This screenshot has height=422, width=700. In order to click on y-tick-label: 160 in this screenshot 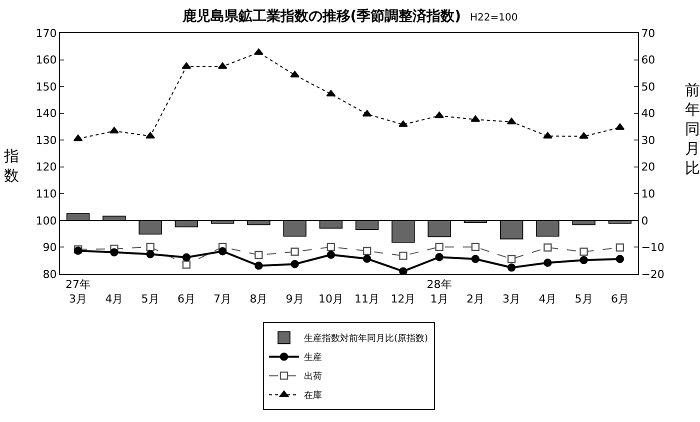, I will do `click(46, 60)`.